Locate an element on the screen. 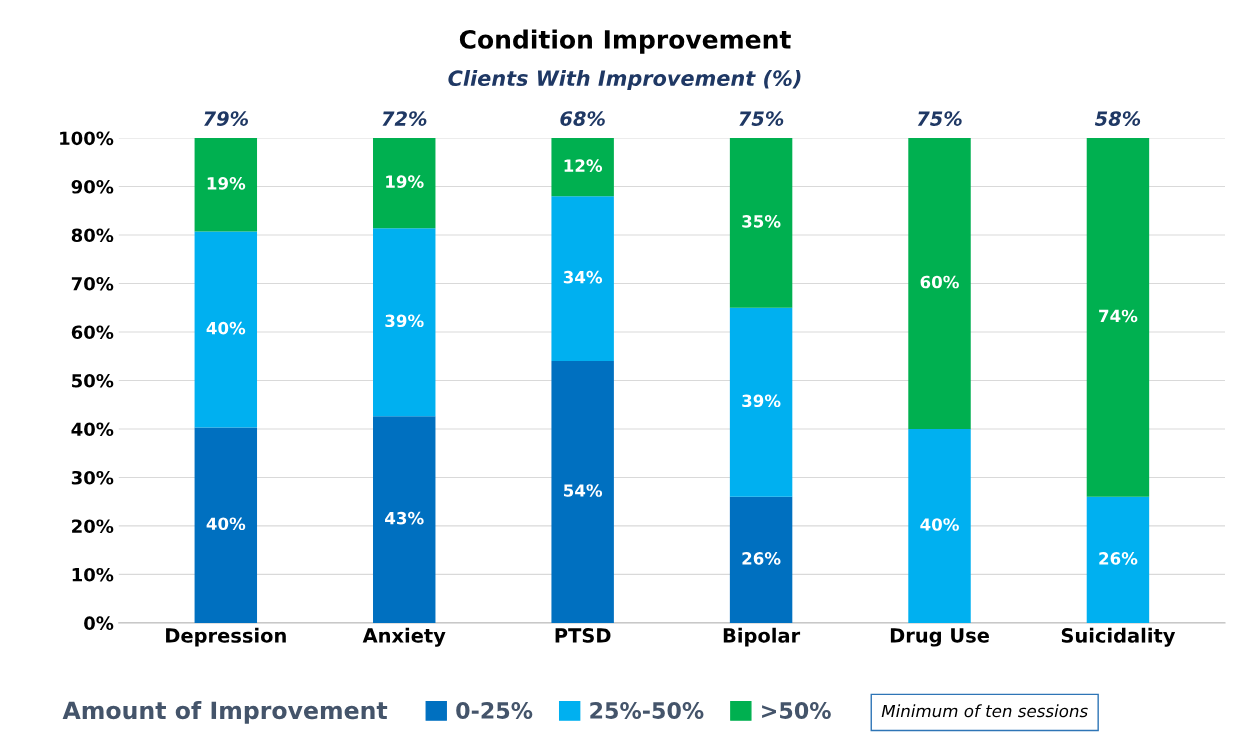  y-tick-label: 10% is located at coordinates (93, 574).